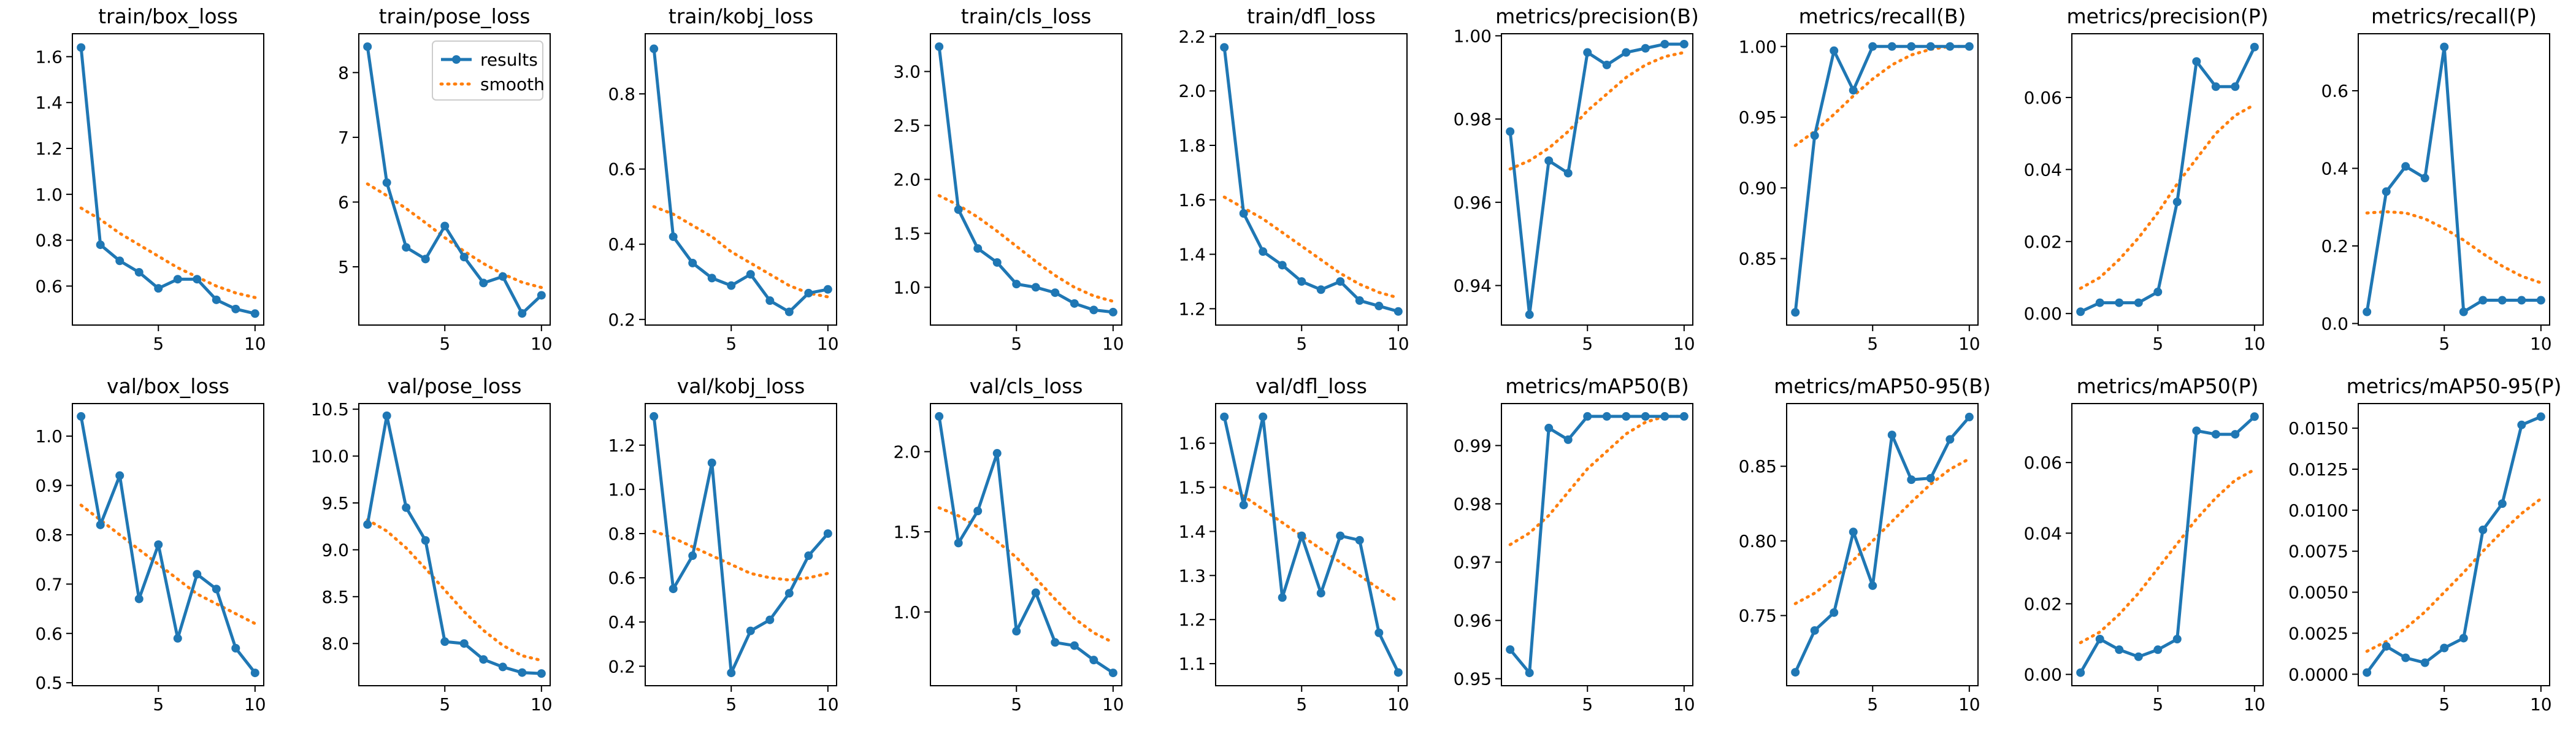 The height and width of the screenshot is (736, 2576). I want to click on y-tick-label: 0.9, so click(49, 485).